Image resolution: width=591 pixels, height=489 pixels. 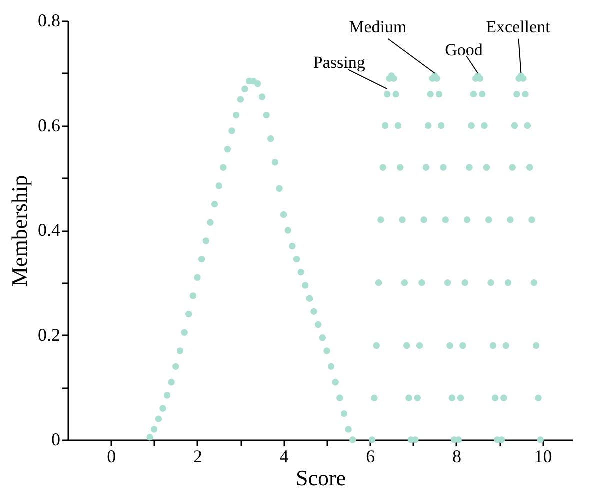 I want to click on y-axis-title: Membership, so click(x=19, y=231).